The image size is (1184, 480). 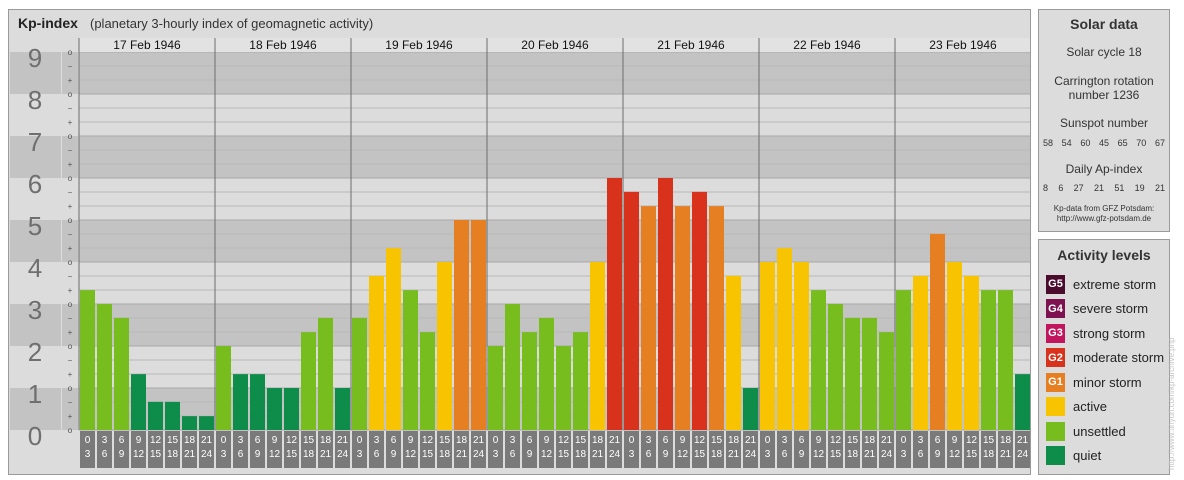 What do you see at coordinates (35, 184) in the screenshot?
I see `y-tick-label: 6` at bounding box center [35, 184].